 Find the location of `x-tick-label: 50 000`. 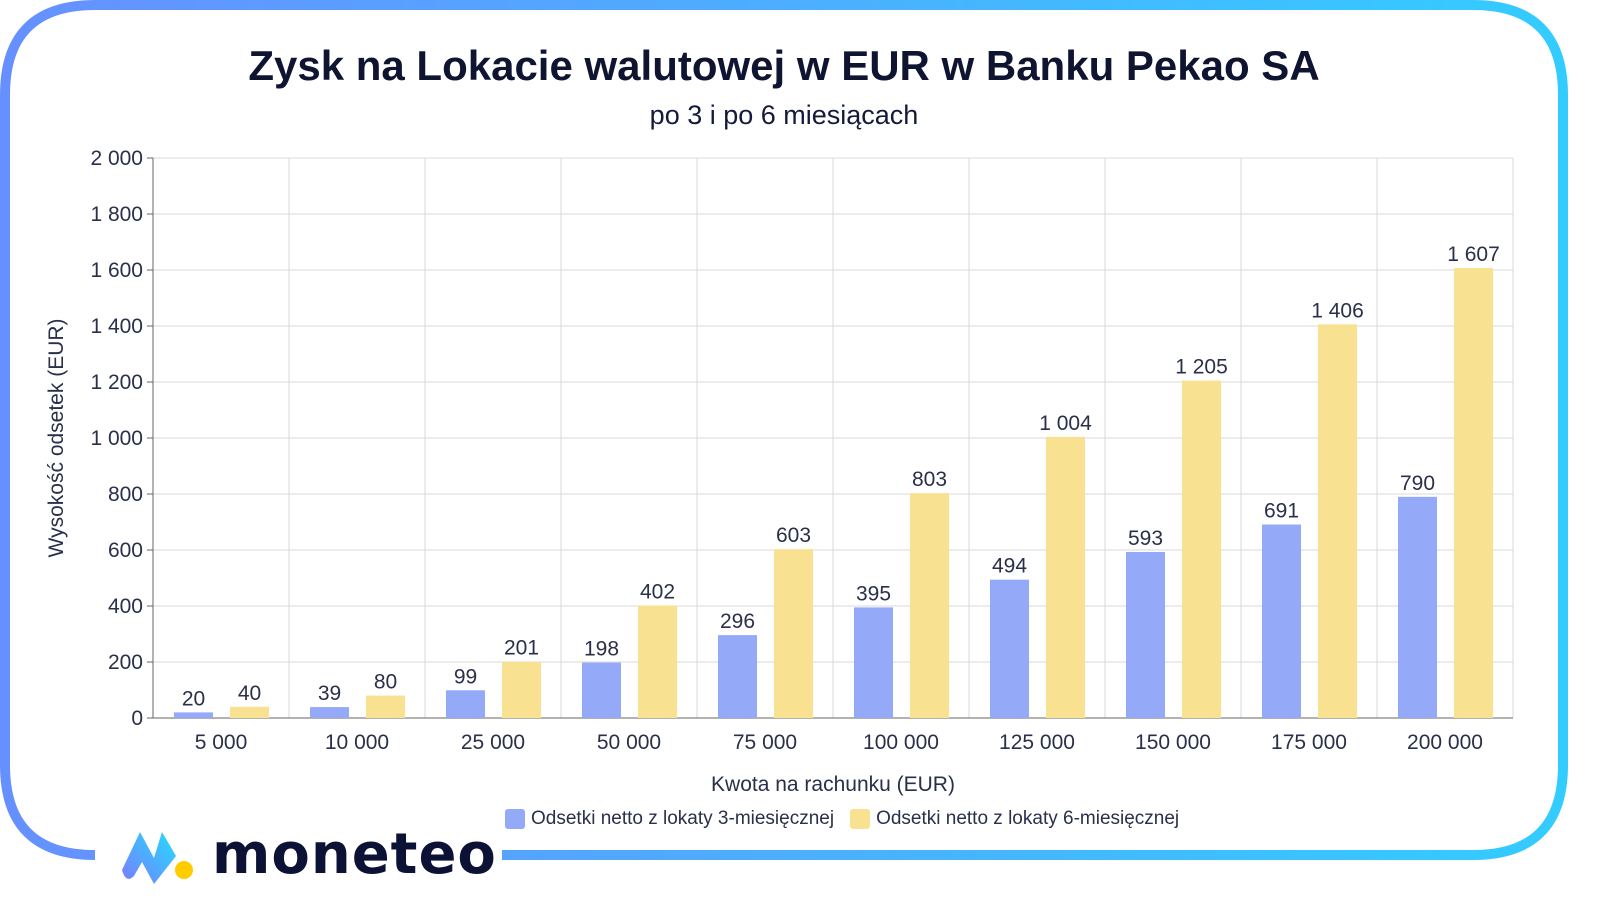

x-tick-label: 50 000 is located at coordinates (629, 742).